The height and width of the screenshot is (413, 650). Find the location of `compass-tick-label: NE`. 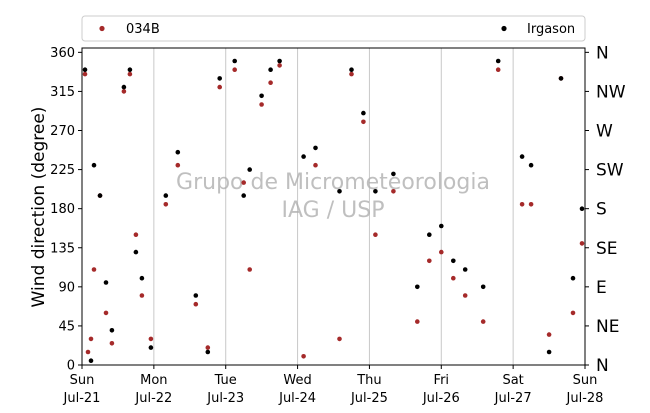

compass-tick-label: NE is located at coordinates (607, 327).